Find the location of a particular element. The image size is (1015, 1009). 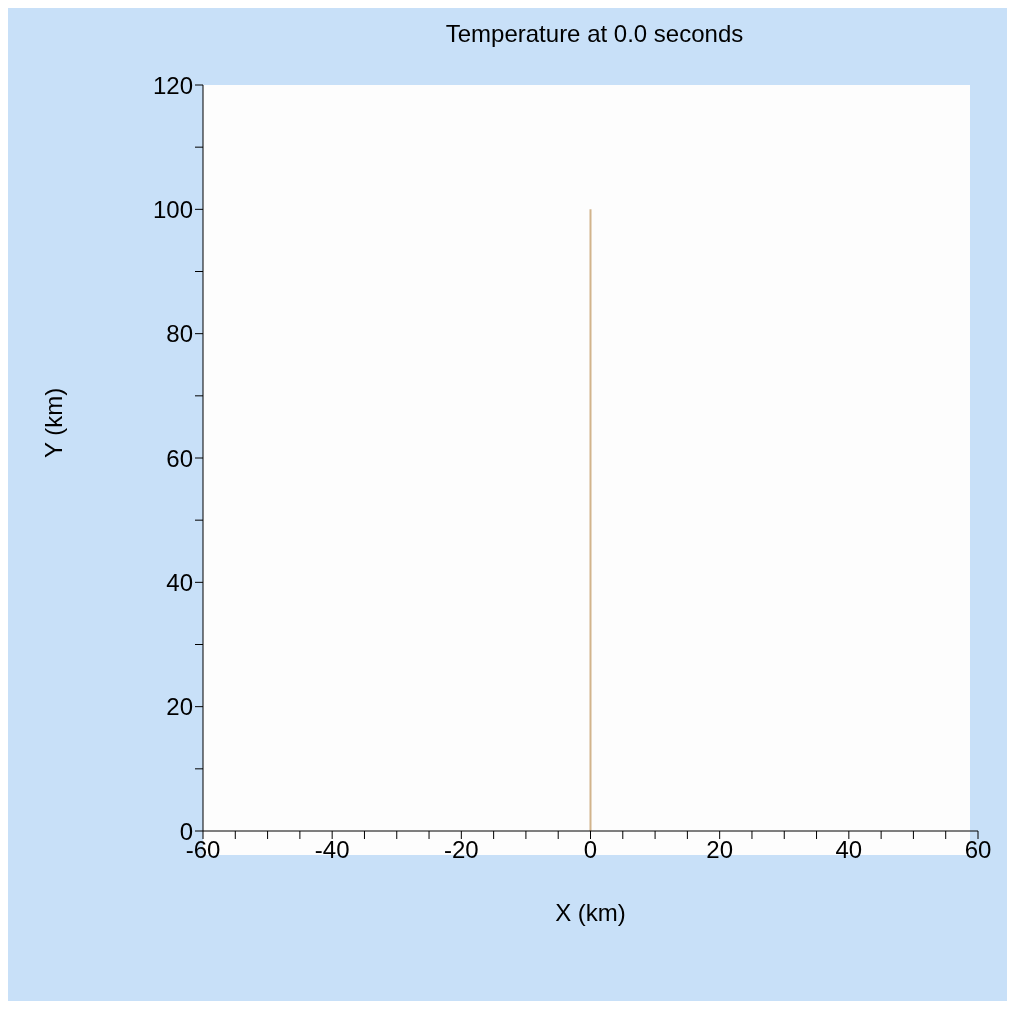

y-tick-label: 120 is located at coordinates (172, 85).